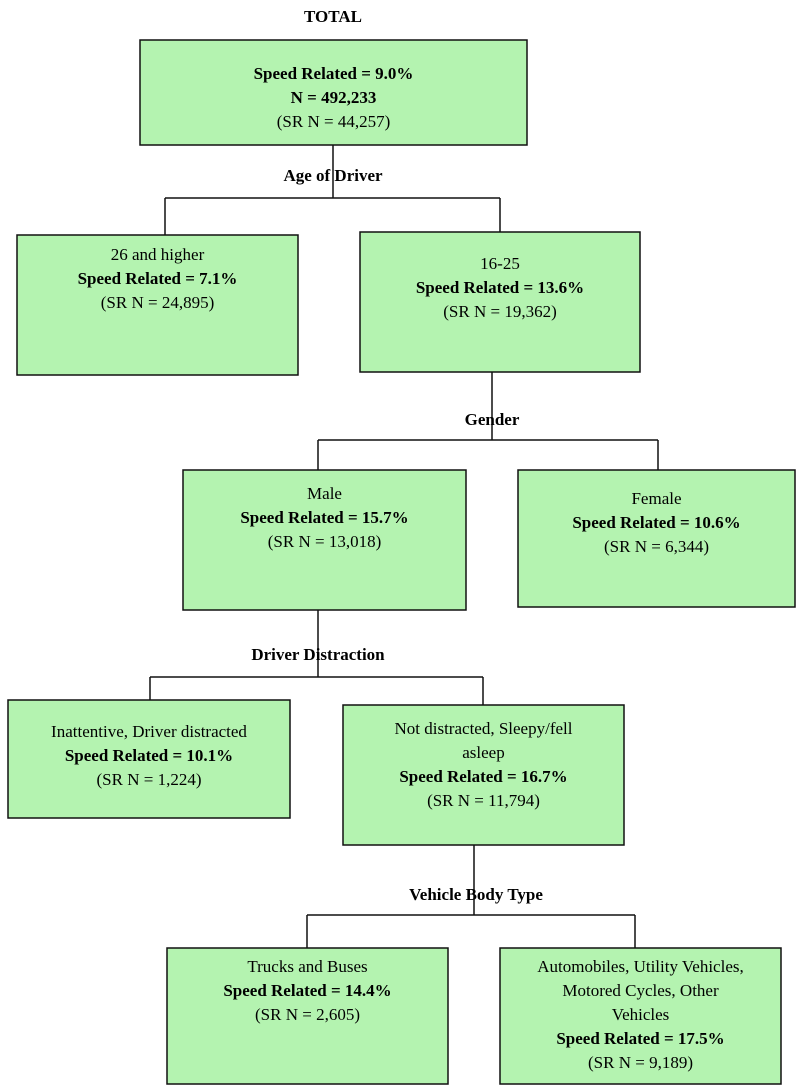 The image size is (797, 1085). I want to click on node-n: N = 492,233, so click(334, 97).